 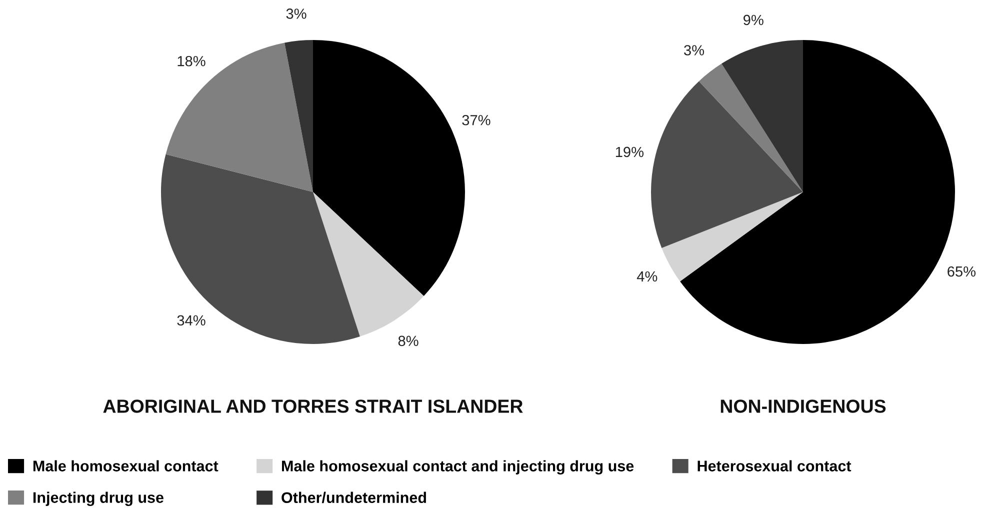 What do you see at coordinates (313, 406) in the screenshot?
I see `slice-label: ABORIGINAL AND TORRES STRAIT ISLANDER` at bounding box center [313, 406].